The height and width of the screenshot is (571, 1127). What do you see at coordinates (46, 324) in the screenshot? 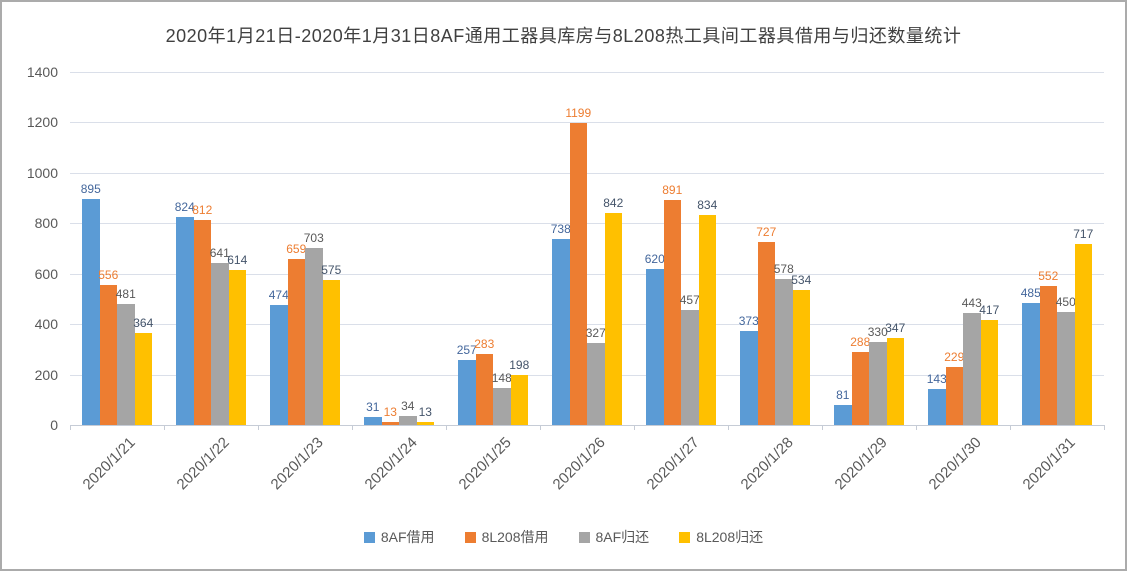
I see `y-axis-tick-label: 400` at bounding box center [46, 324].